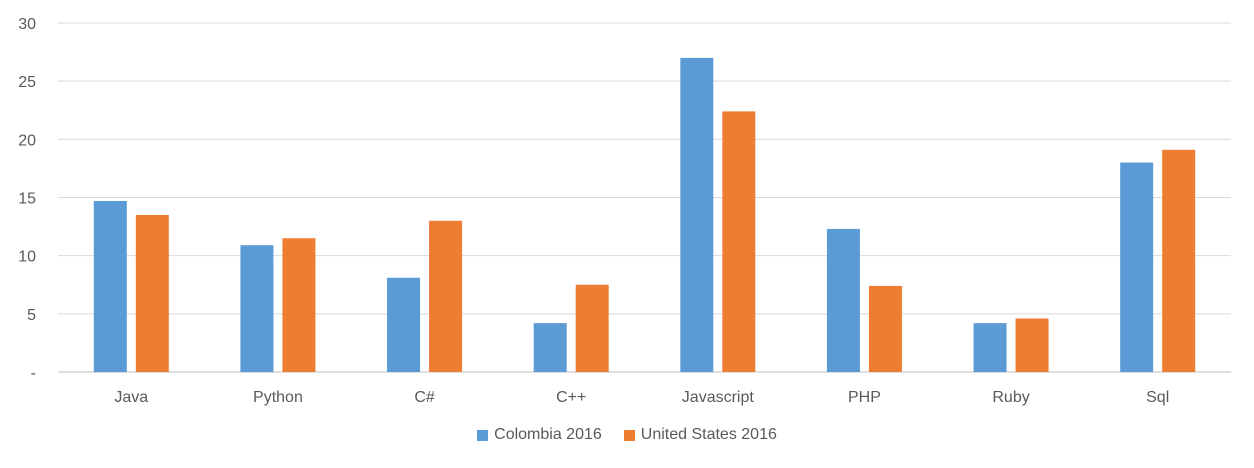  What do you see at coordinates (1010, 397) in the screenshot?
I see `x-tick-label: Ruby` at bounding box center [1010, 397].